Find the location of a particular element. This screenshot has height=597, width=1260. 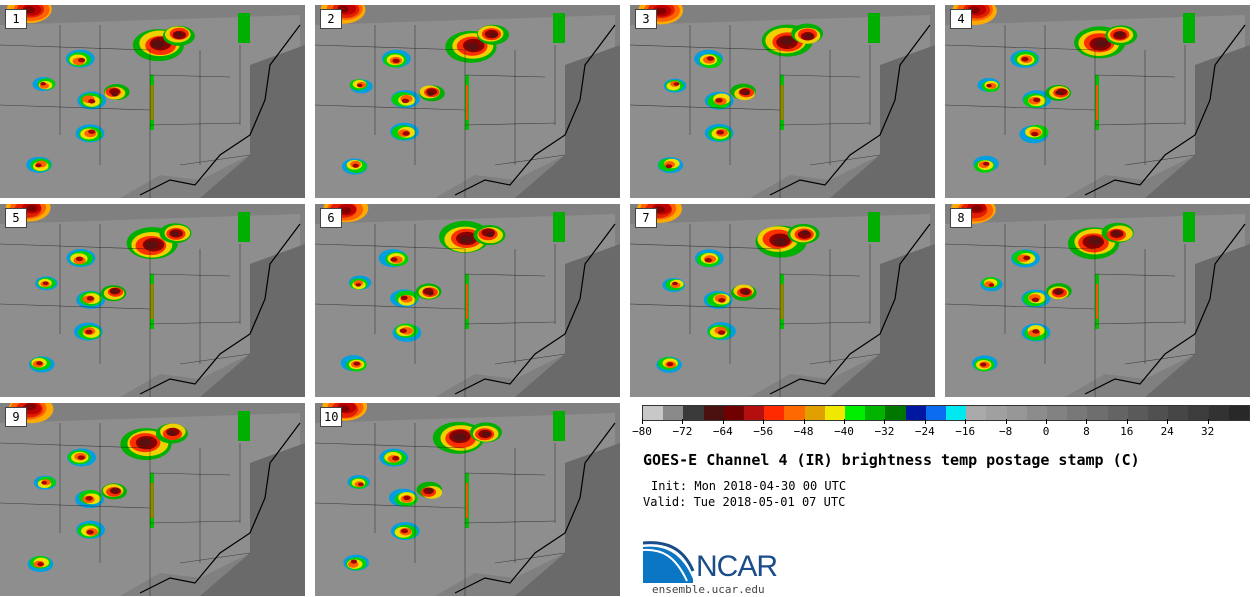

colorbar-tick-label: 24 is located at coordinates (1167, 431).